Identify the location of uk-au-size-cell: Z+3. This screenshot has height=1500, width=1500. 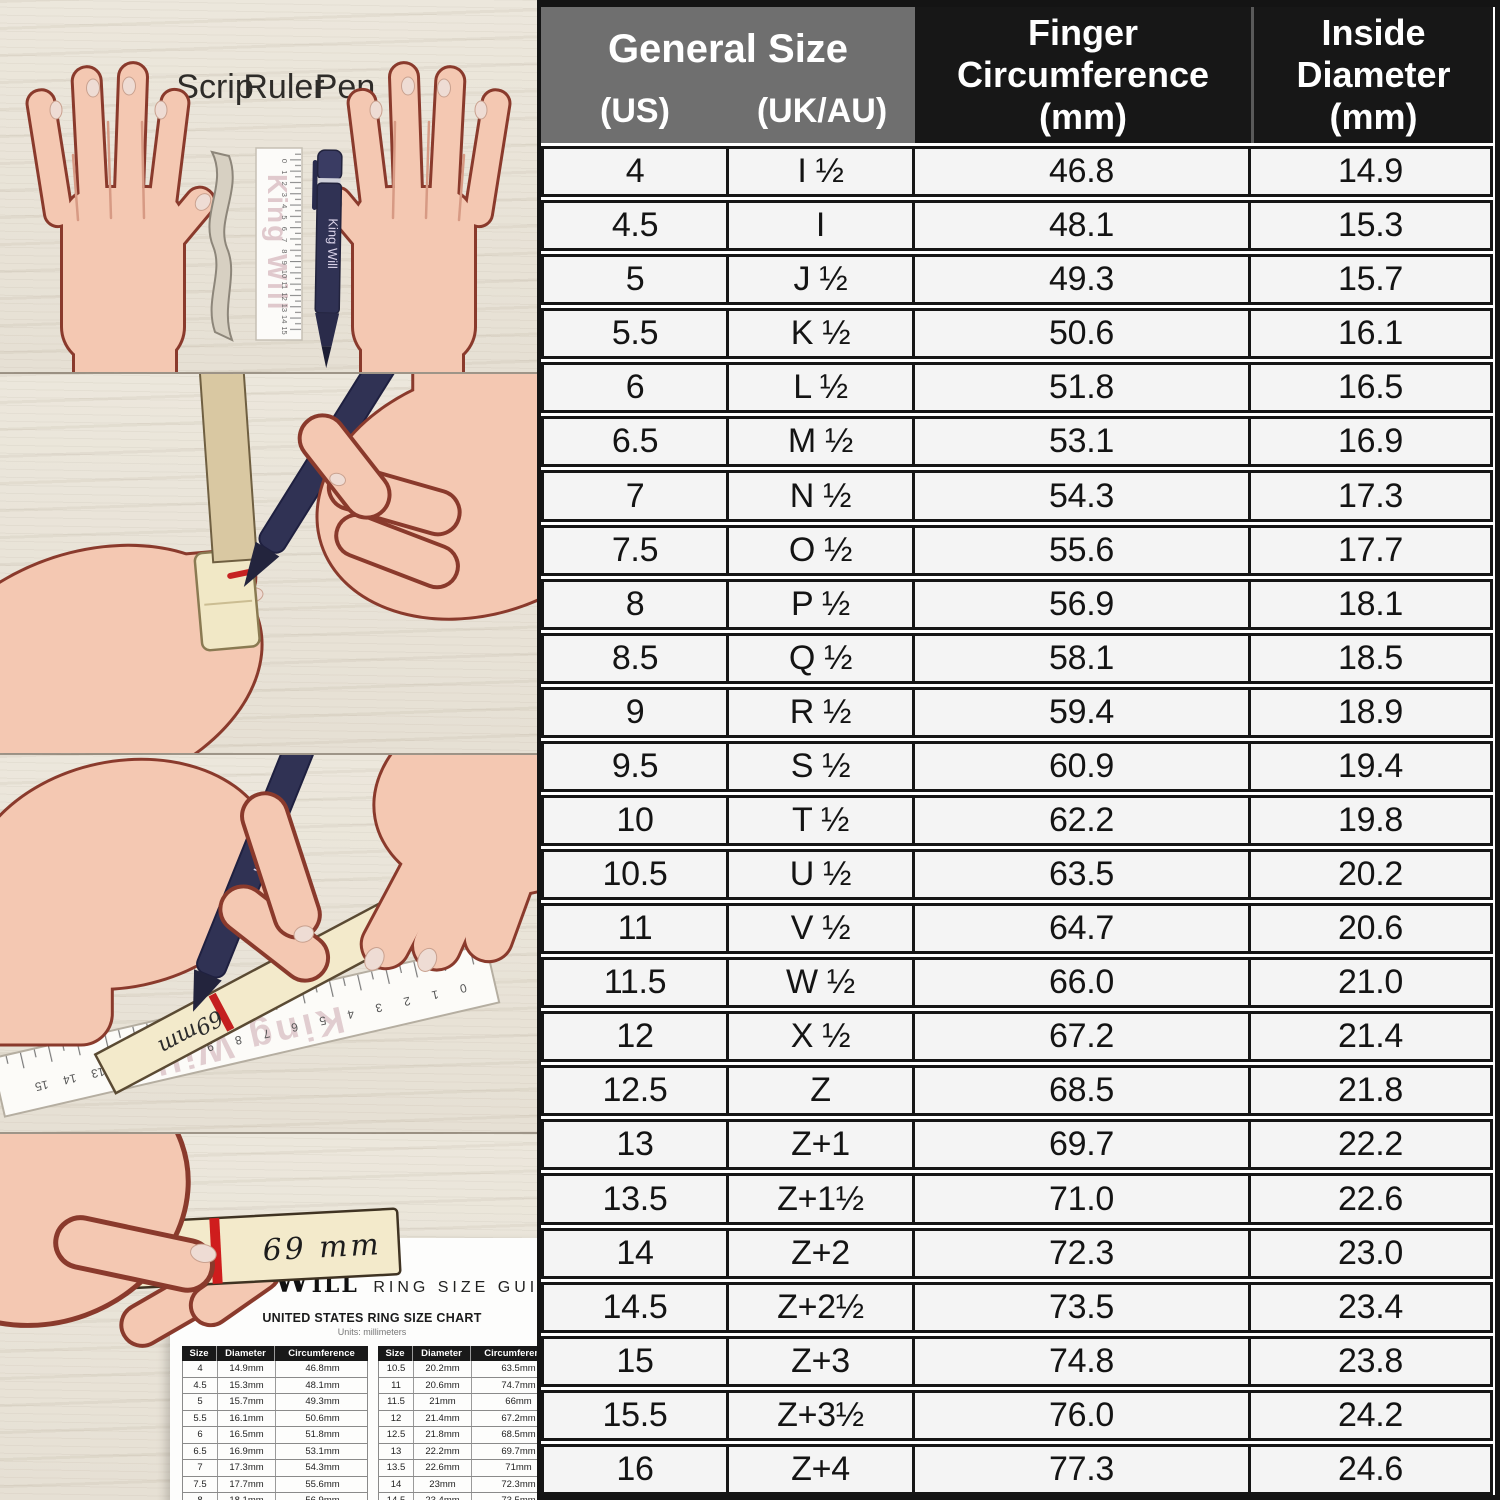
(822, 1361).